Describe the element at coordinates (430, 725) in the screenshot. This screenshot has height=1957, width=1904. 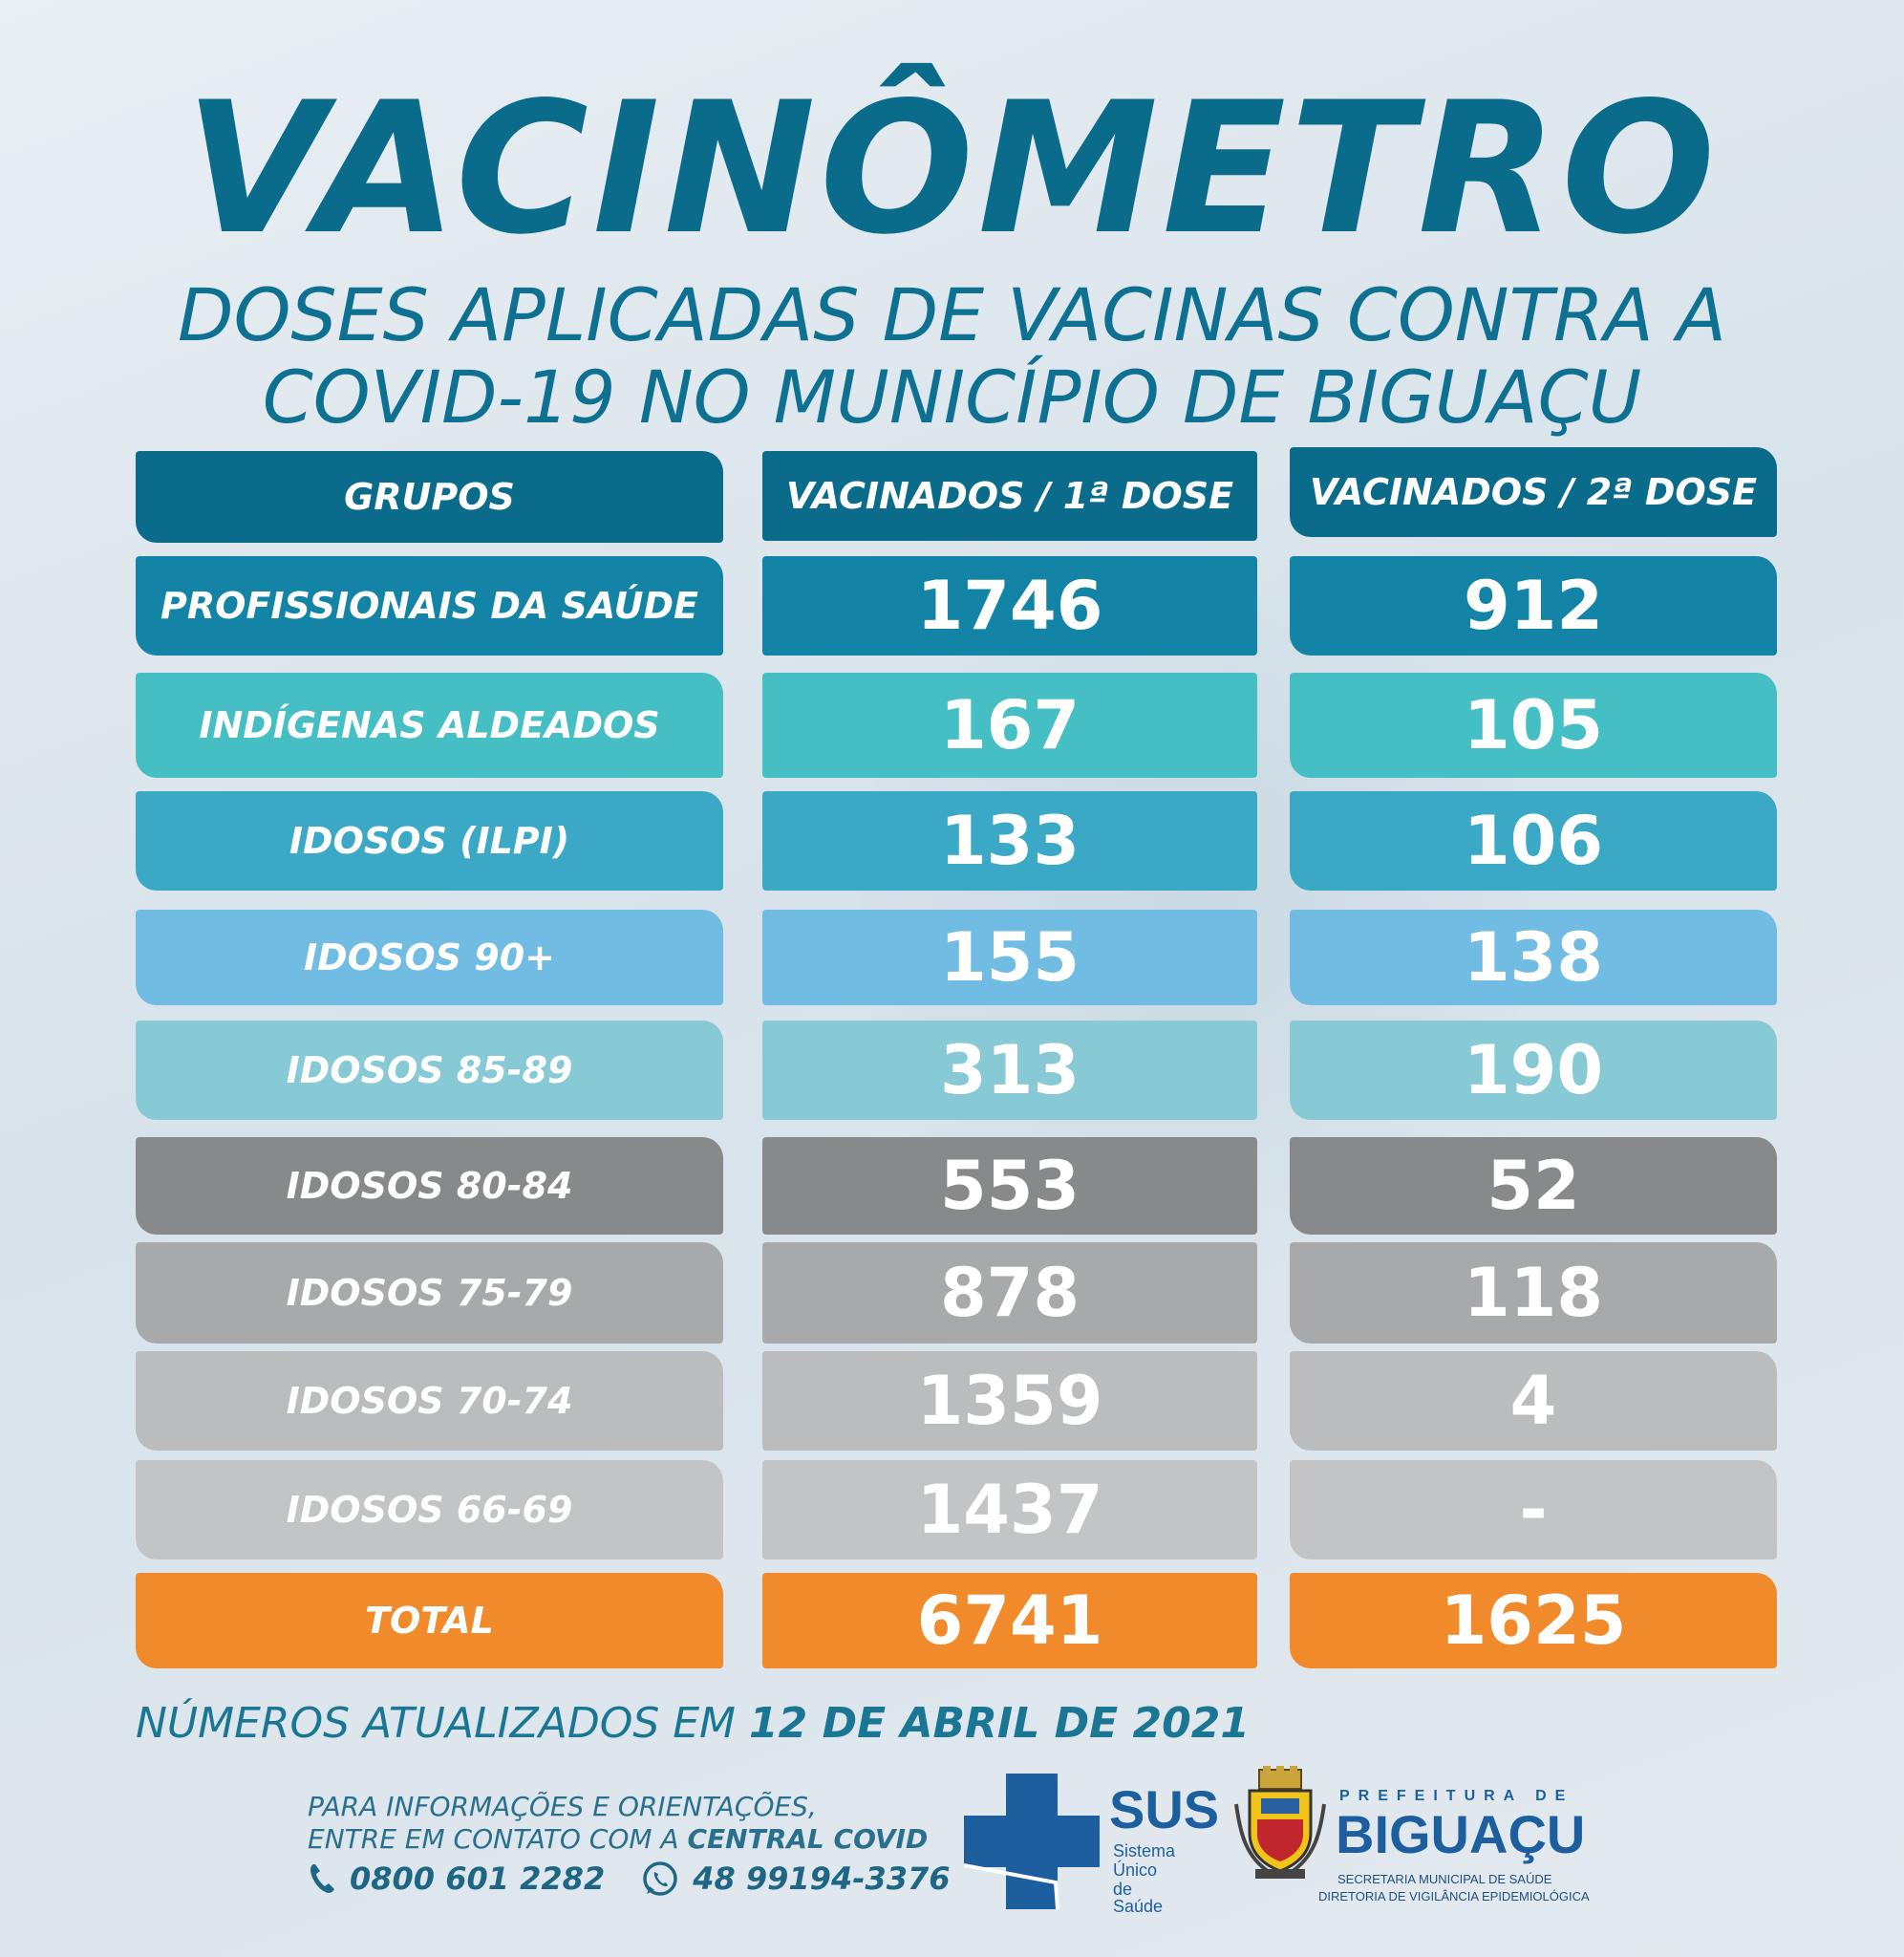
I see `group-cell: INDÍGENAS ALDEADOS` at that location.